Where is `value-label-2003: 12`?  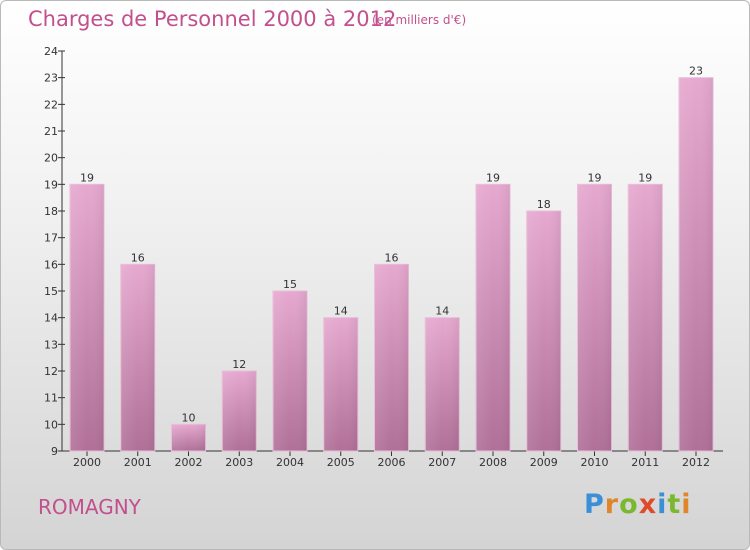
value-label-2003: 12 is located at coordinates (239, 364).